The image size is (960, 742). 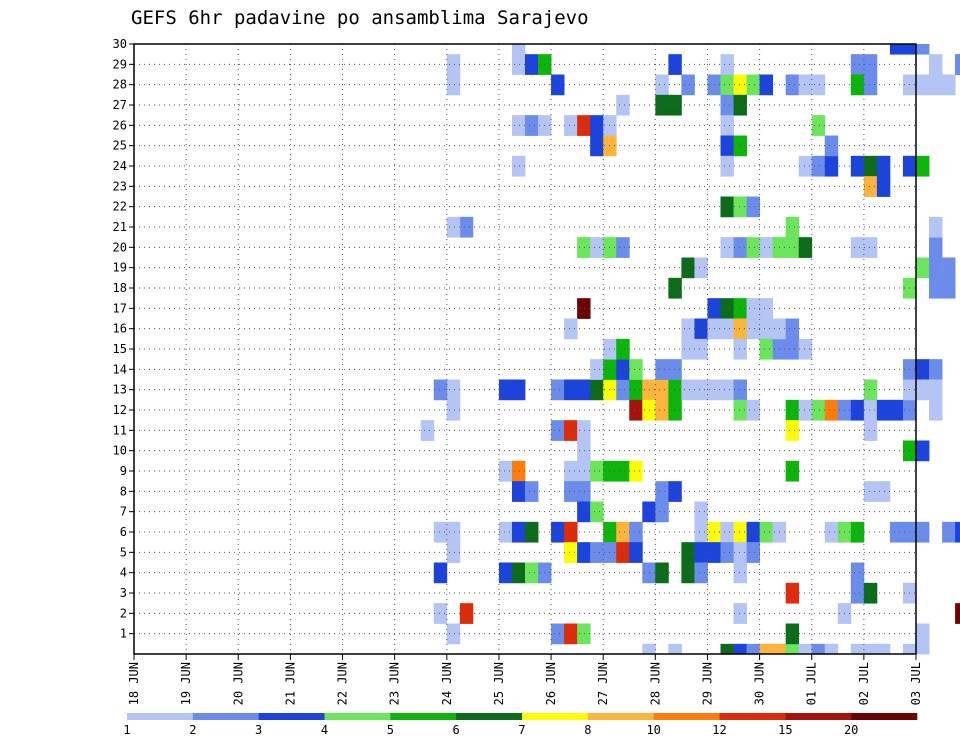 I want to click on y-tick-label: 14, so click(x=120, y=369).